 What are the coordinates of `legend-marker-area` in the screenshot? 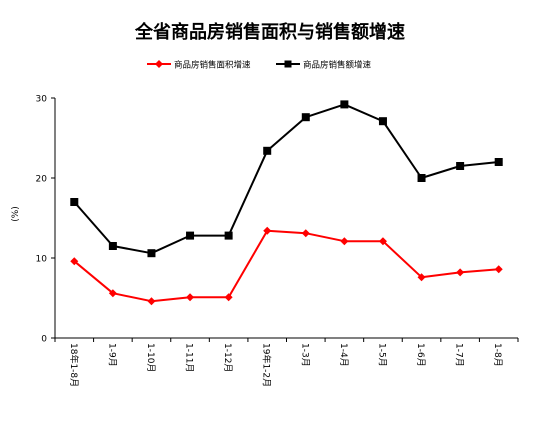 It's located at (159, 64).